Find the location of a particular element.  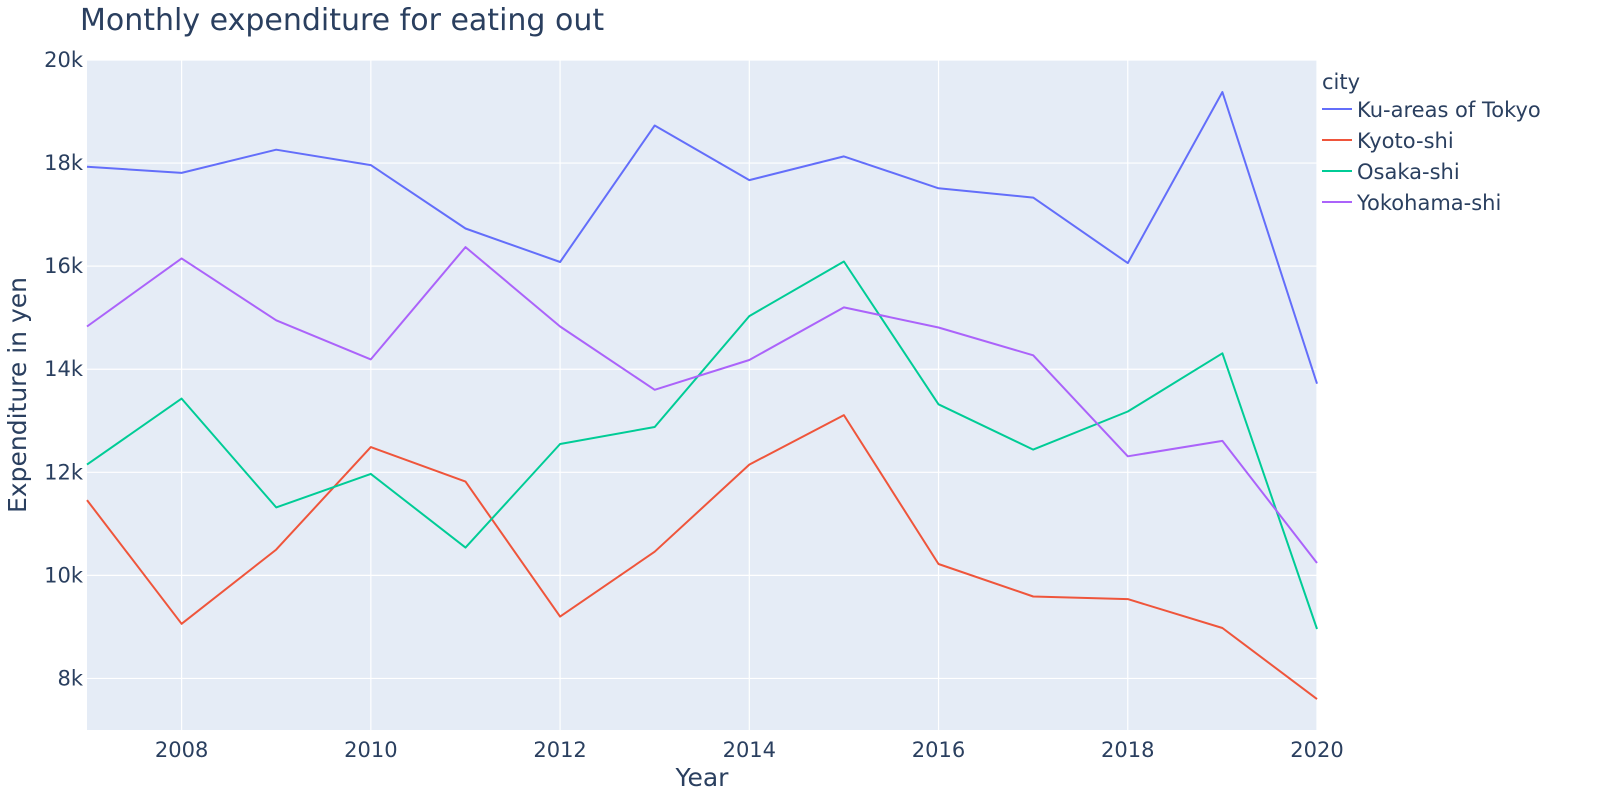

legend-item-ku-areas-of-tokyo: Ku-areas of Tokyo is located at coordinates (1431, 110).